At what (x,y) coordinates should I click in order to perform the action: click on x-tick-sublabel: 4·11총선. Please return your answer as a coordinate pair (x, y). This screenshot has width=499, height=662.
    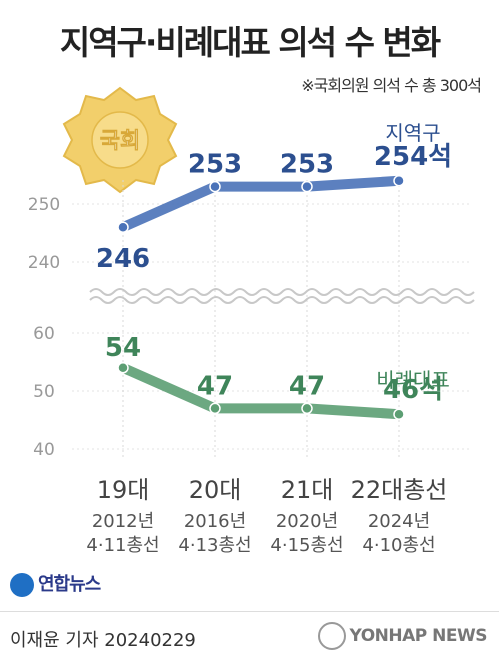
    Looking at the image, I should click on (122, 545).